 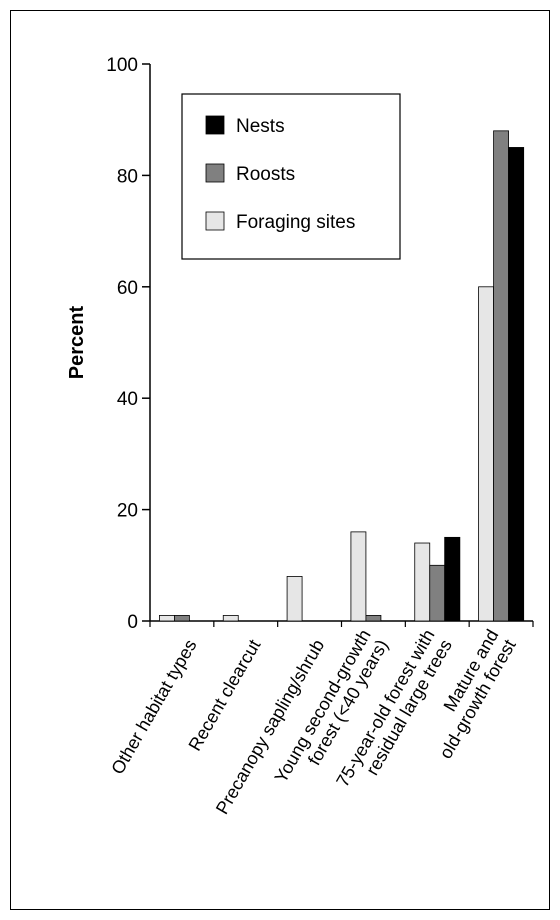 I want to click on y-tick-label: 20, so click(x=127, y=511).